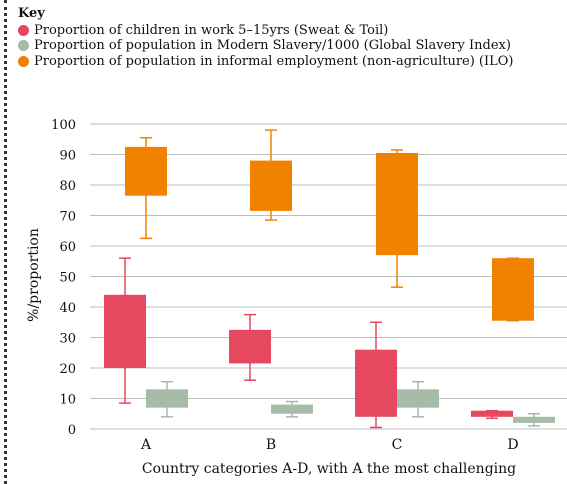  Describe the element at coordinates (23, 30) in the screenshot. I see `legend-swatch-children` at that location.